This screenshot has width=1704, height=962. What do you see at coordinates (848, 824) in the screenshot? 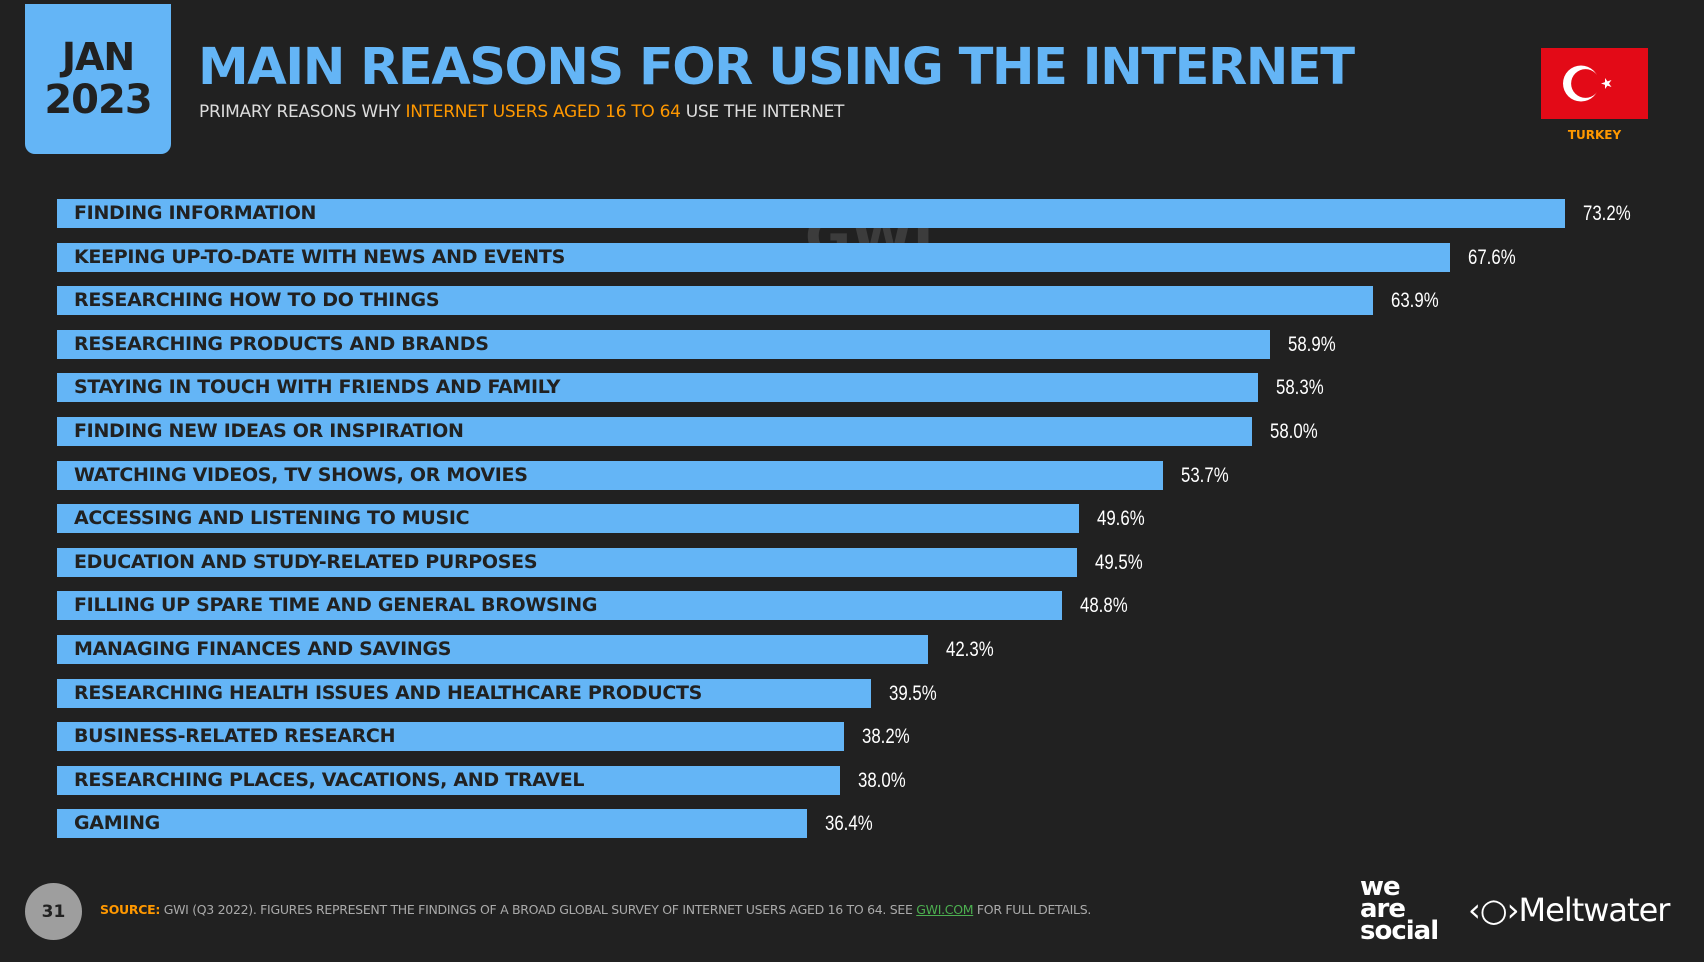
I see `value-label: 36.4%` at bounding box center [848, 824].